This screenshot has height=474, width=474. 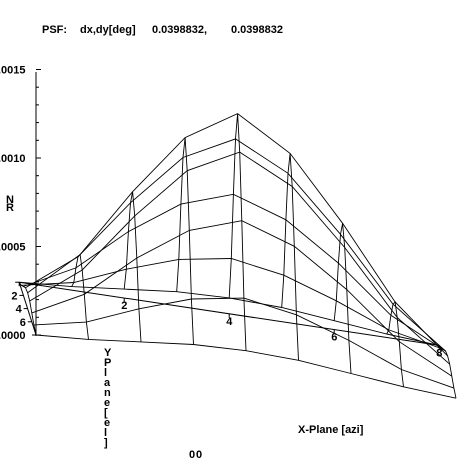 What do you see at coordinates (106, 443) in the screenshot?
I see `y-axis-title-9: ]` at bounding box center [106, 443].